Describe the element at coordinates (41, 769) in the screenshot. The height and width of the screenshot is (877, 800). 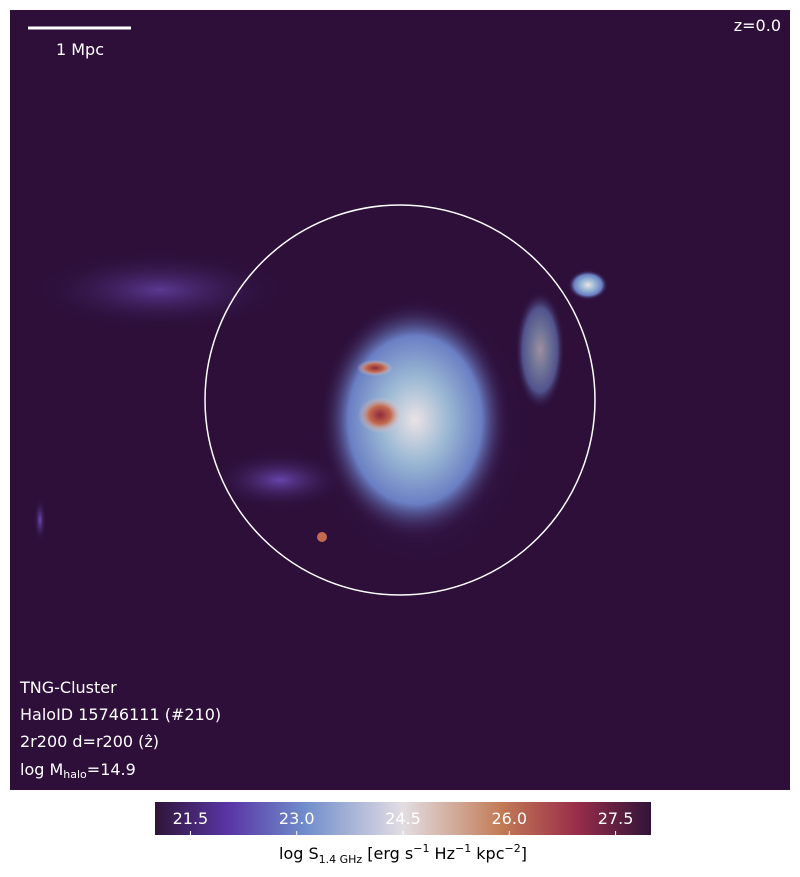
I see `text-part: log M` at that location.